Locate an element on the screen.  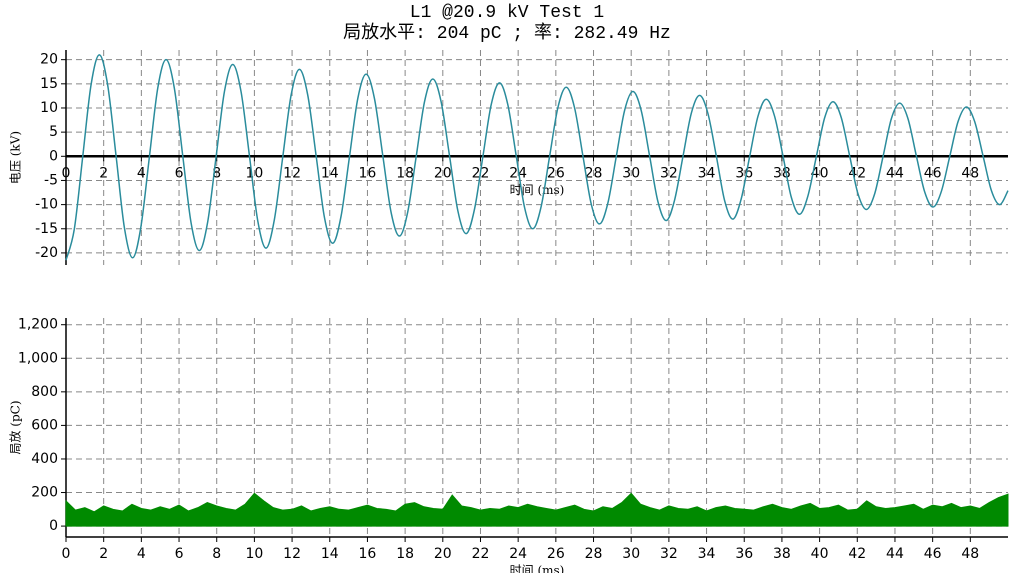
y-tick-label: 800 is located at coordinates (44, 392).